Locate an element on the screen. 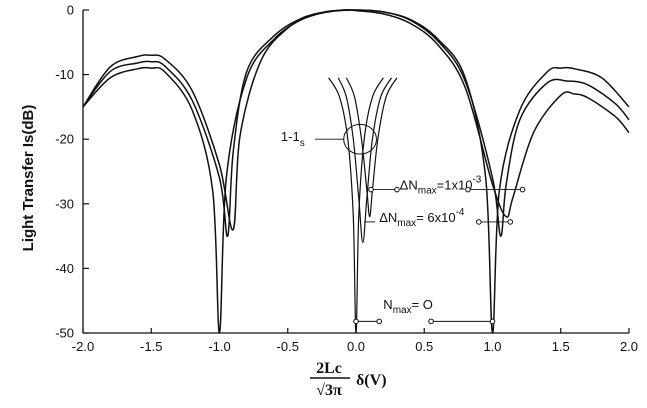 Image resolution: width=647 pixels, height=408 pixels. annotation-dnmax-6e-4-sup: -4 is located at coordinates (460, 212).